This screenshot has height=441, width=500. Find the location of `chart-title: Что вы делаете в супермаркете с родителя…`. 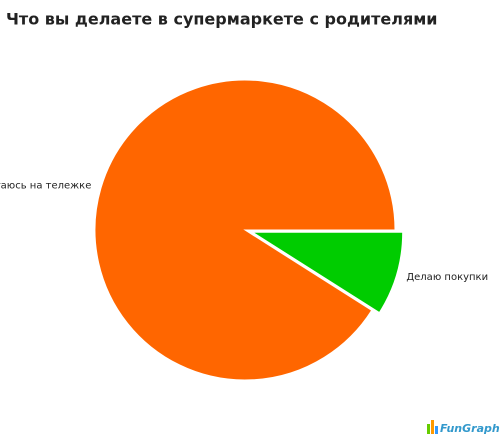

chart-title: Что вы делаете в супермаркете с родителя… is located at coordinates (222, 19).